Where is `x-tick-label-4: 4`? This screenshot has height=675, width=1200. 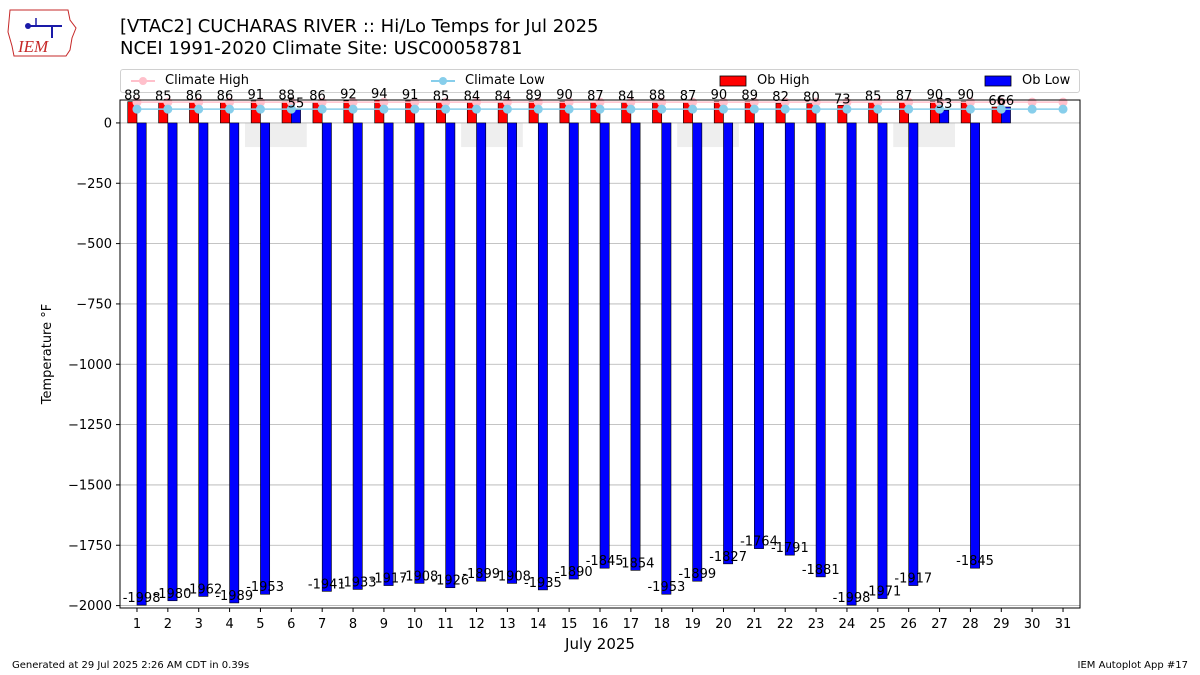 x-tick-label-4: 4 is located at coordinates (229, 624).